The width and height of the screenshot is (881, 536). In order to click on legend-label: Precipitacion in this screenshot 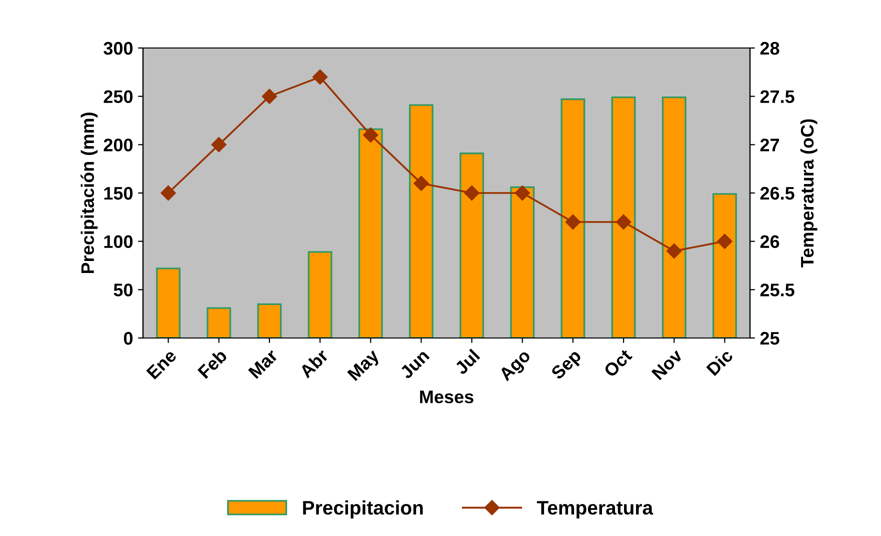, I will do `click(363, 509)`.